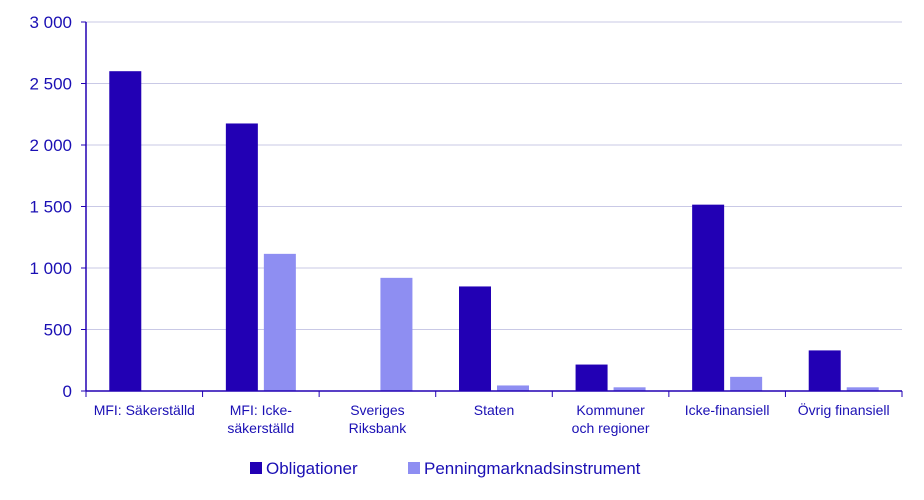  Describe the element at coordinates (312, 468) in the screenshot. I see `legend-label: Obligationer` at that location.